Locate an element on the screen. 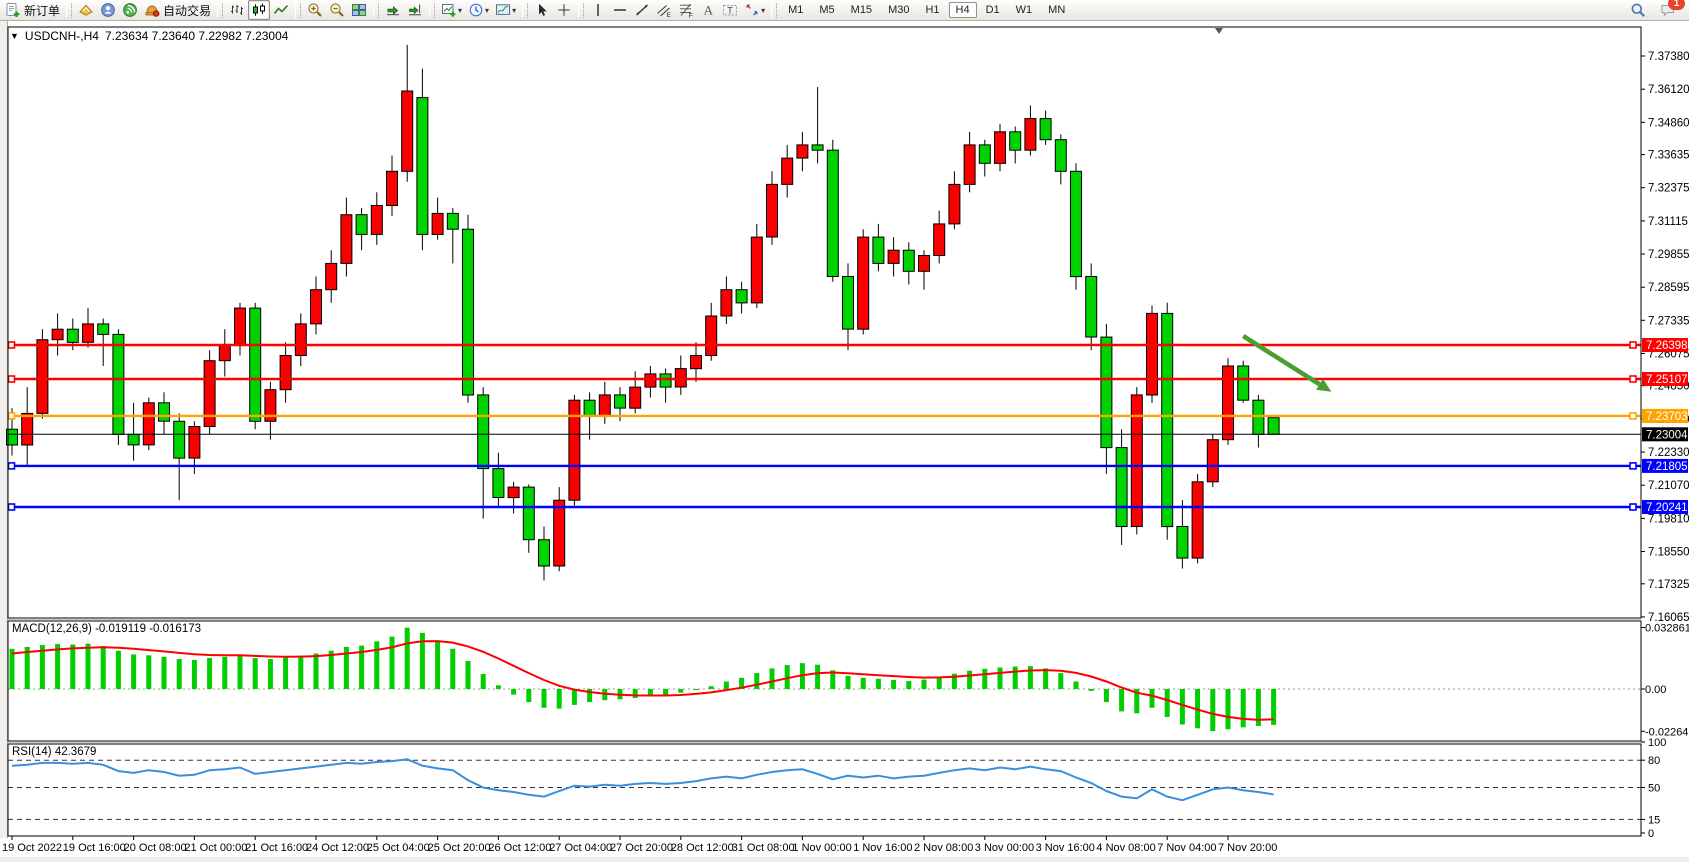 The width and height of the screenshot is (1689, 862). time-tick-label: 1 Nov 16:00 is located at coordinates (882, 848).